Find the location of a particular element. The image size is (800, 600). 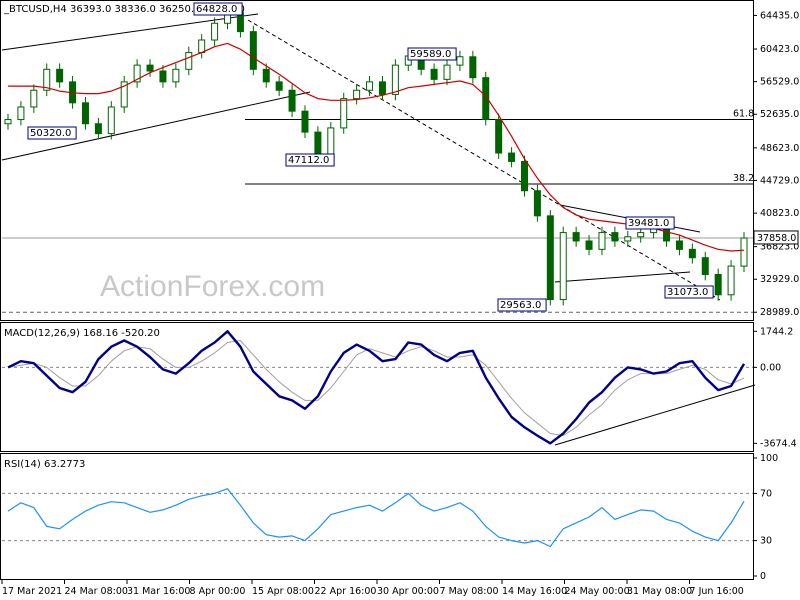

annotation-label: 64828.0 is located at coordinates (216, 9).